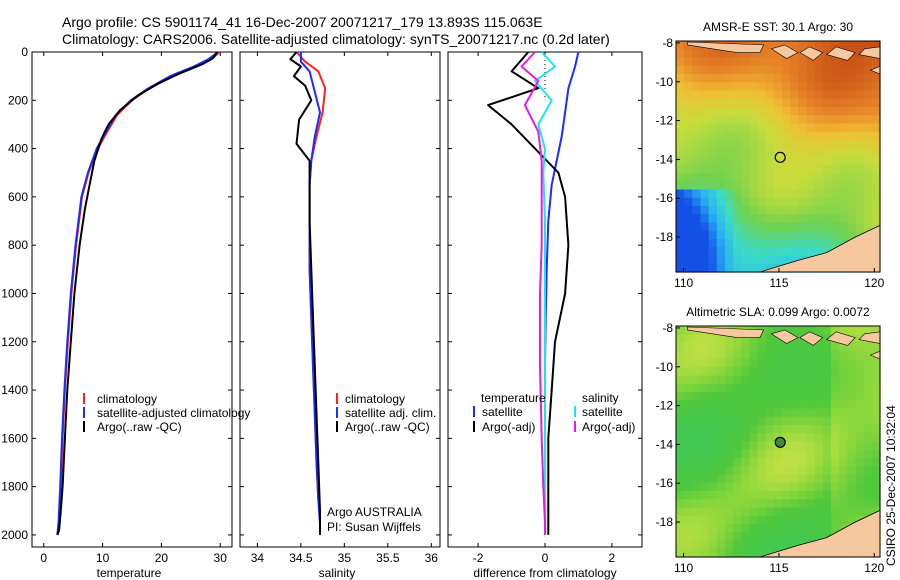  I want to click on y-tick-label: -8, so click(667, 328).